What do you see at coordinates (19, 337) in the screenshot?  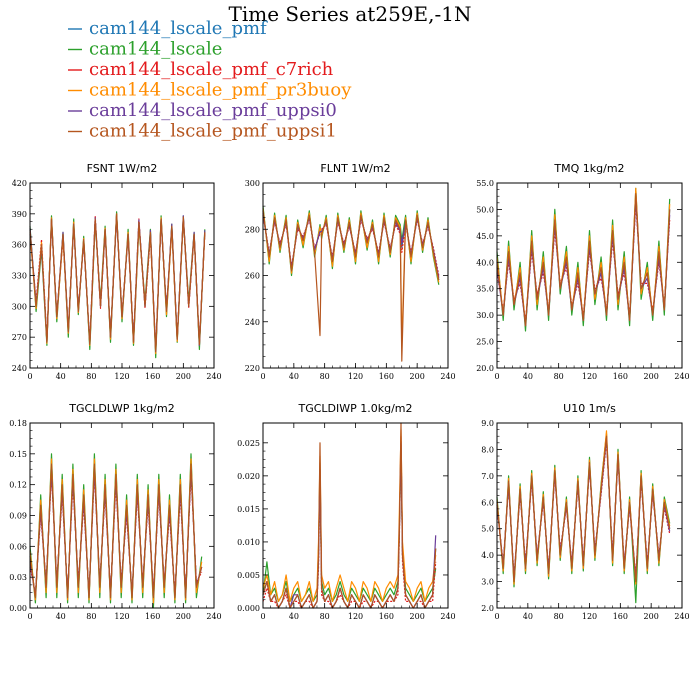 I see `y-tick-label: 270` at bounding box center [19, 337].